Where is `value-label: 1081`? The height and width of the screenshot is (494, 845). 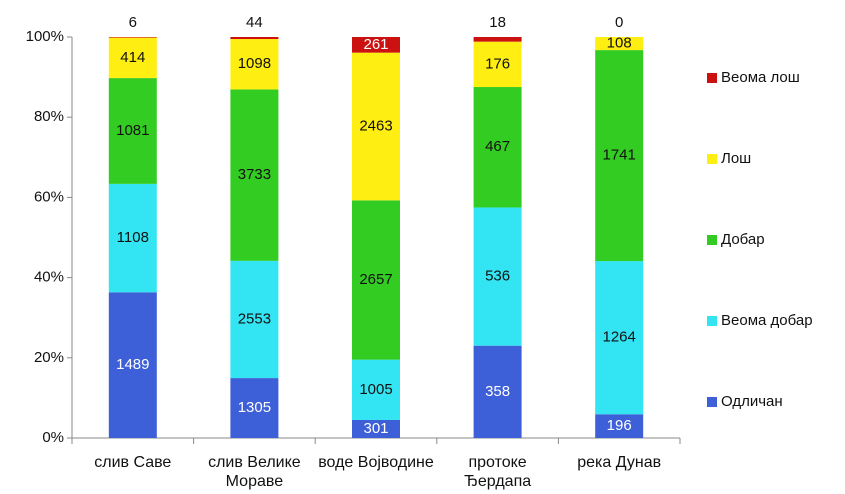 value-label: 1081 is located at coordinates (132, 130).